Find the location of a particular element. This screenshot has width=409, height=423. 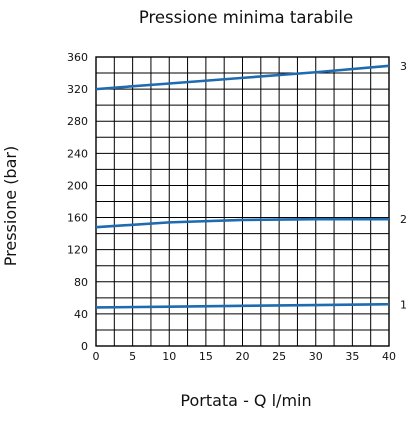

x-tick-label: 5 is located at coordinates (132, 356).